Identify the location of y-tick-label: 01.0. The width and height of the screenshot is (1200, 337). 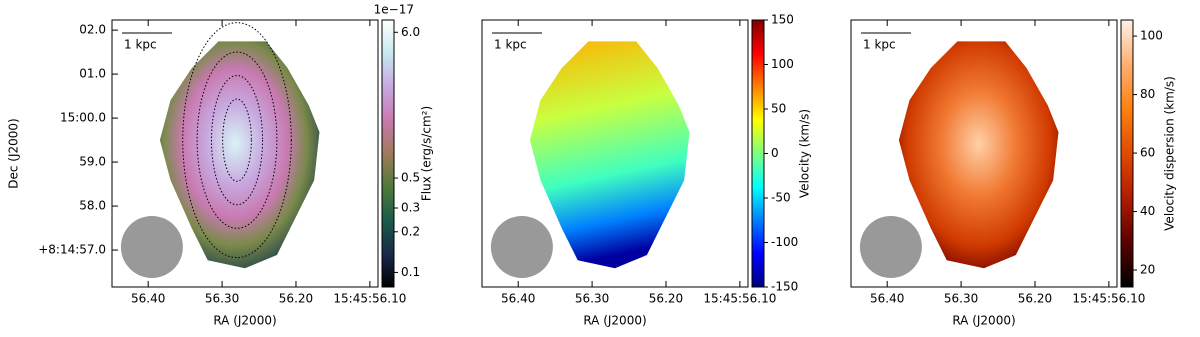
(92, 74).